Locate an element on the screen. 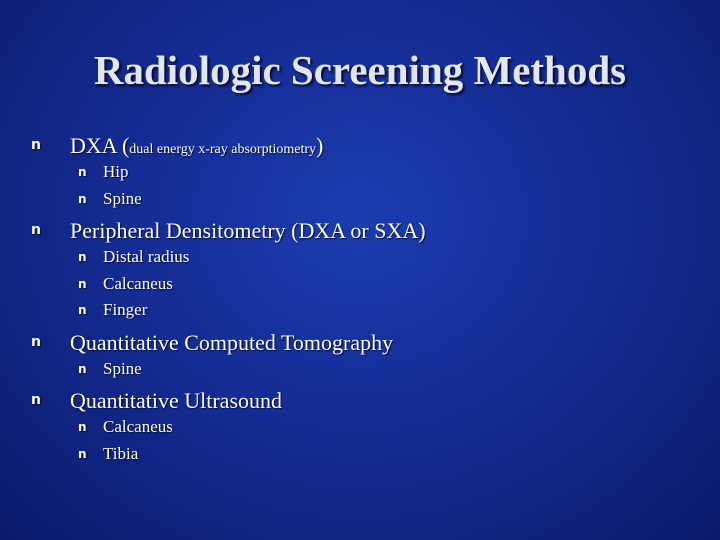 This screenshot has height=540, width=720. bullet-text: DXA (dual energy x-ray absorptiometry) is located at coordinates (196, 147).